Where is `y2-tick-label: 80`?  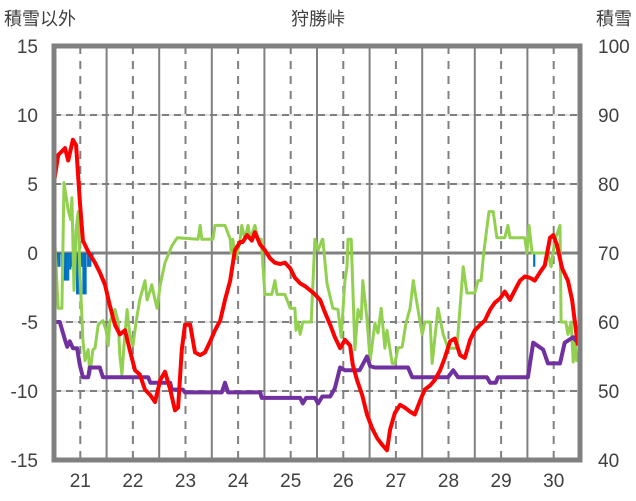 y2-tick-label: 80 is located at coordinates (608, 185).